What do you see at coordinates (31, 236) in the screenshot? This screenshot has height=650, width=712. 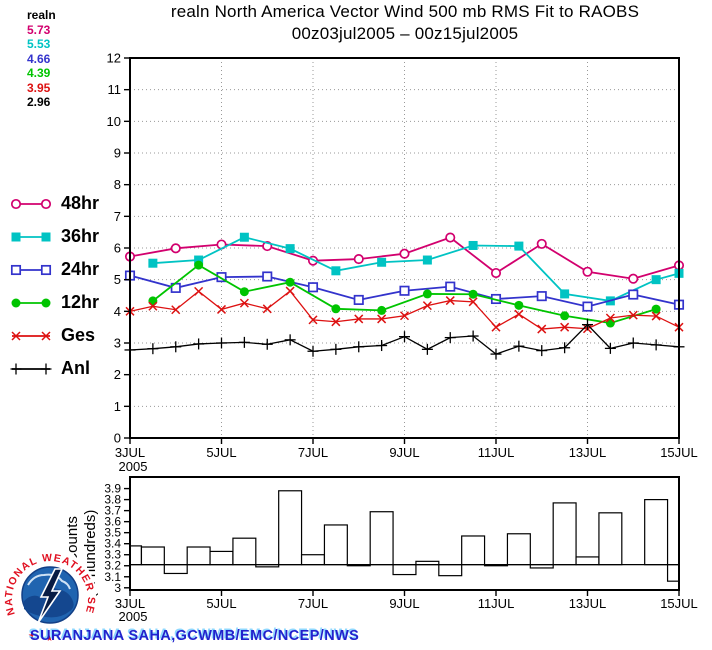 I see `36hr-marker-icon` at bounding box center [31, 236].